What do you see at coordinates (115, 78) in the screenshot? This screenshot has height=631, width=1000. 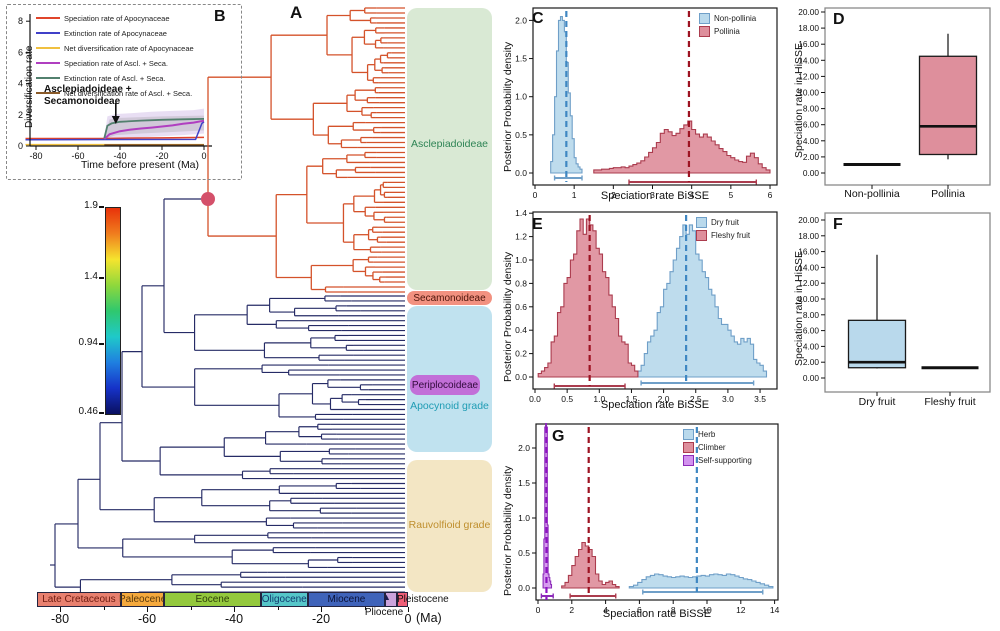 I see `legend-item: Extinction rate of Ascl. + Seca.` at bounding box center [115, 78].